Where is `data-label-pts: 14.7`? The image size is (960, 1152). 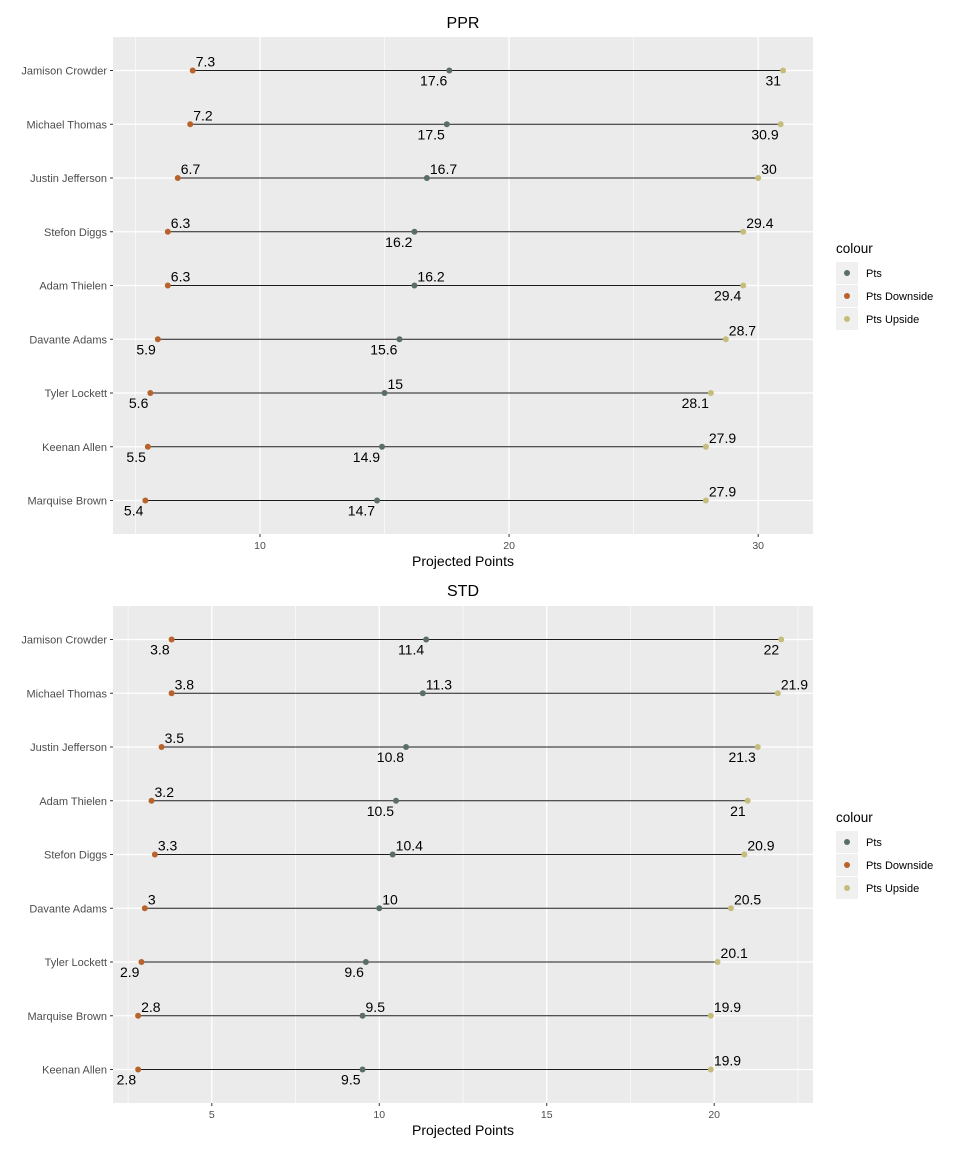 data-label-pts: 14.7 is located at coordinates (361, 511).